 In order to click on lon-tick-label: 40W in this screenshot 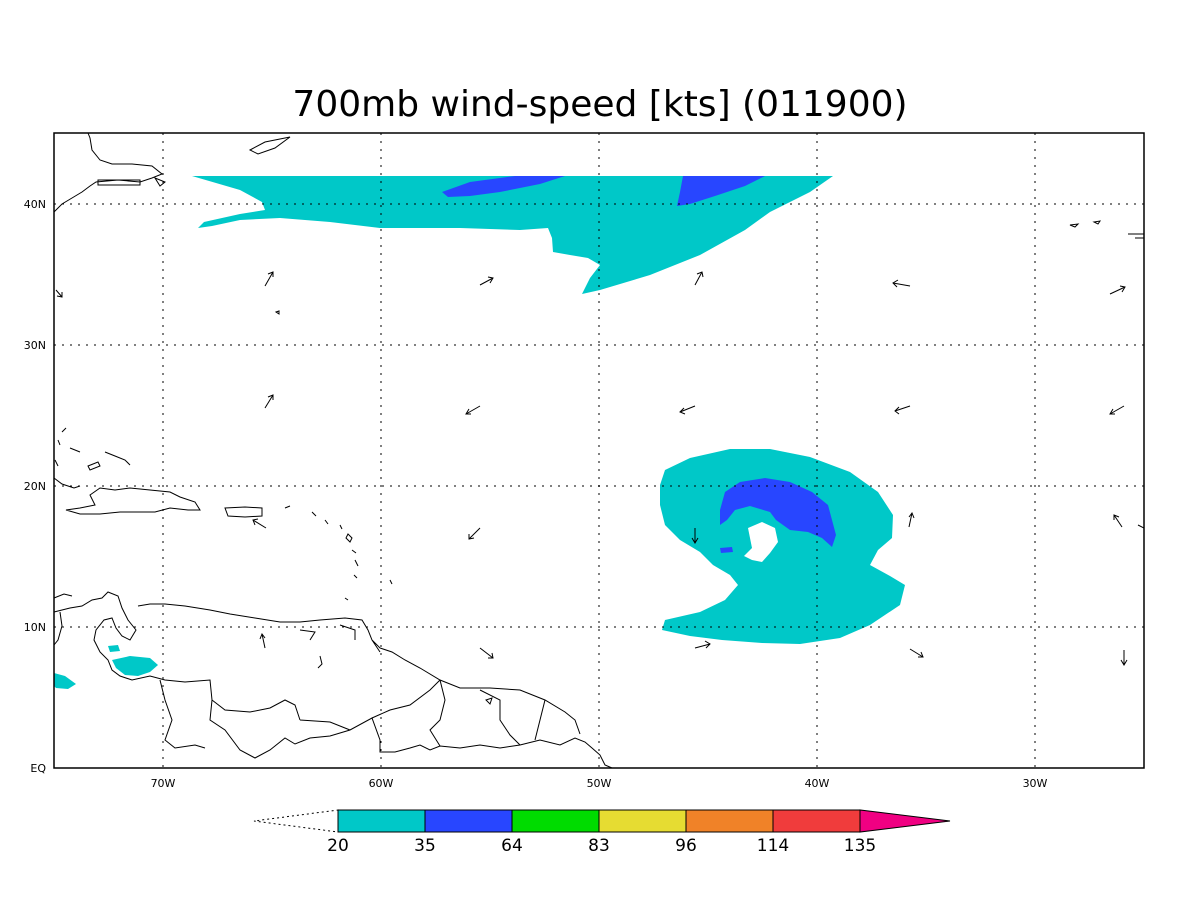, I will do `click(817, 783)`.